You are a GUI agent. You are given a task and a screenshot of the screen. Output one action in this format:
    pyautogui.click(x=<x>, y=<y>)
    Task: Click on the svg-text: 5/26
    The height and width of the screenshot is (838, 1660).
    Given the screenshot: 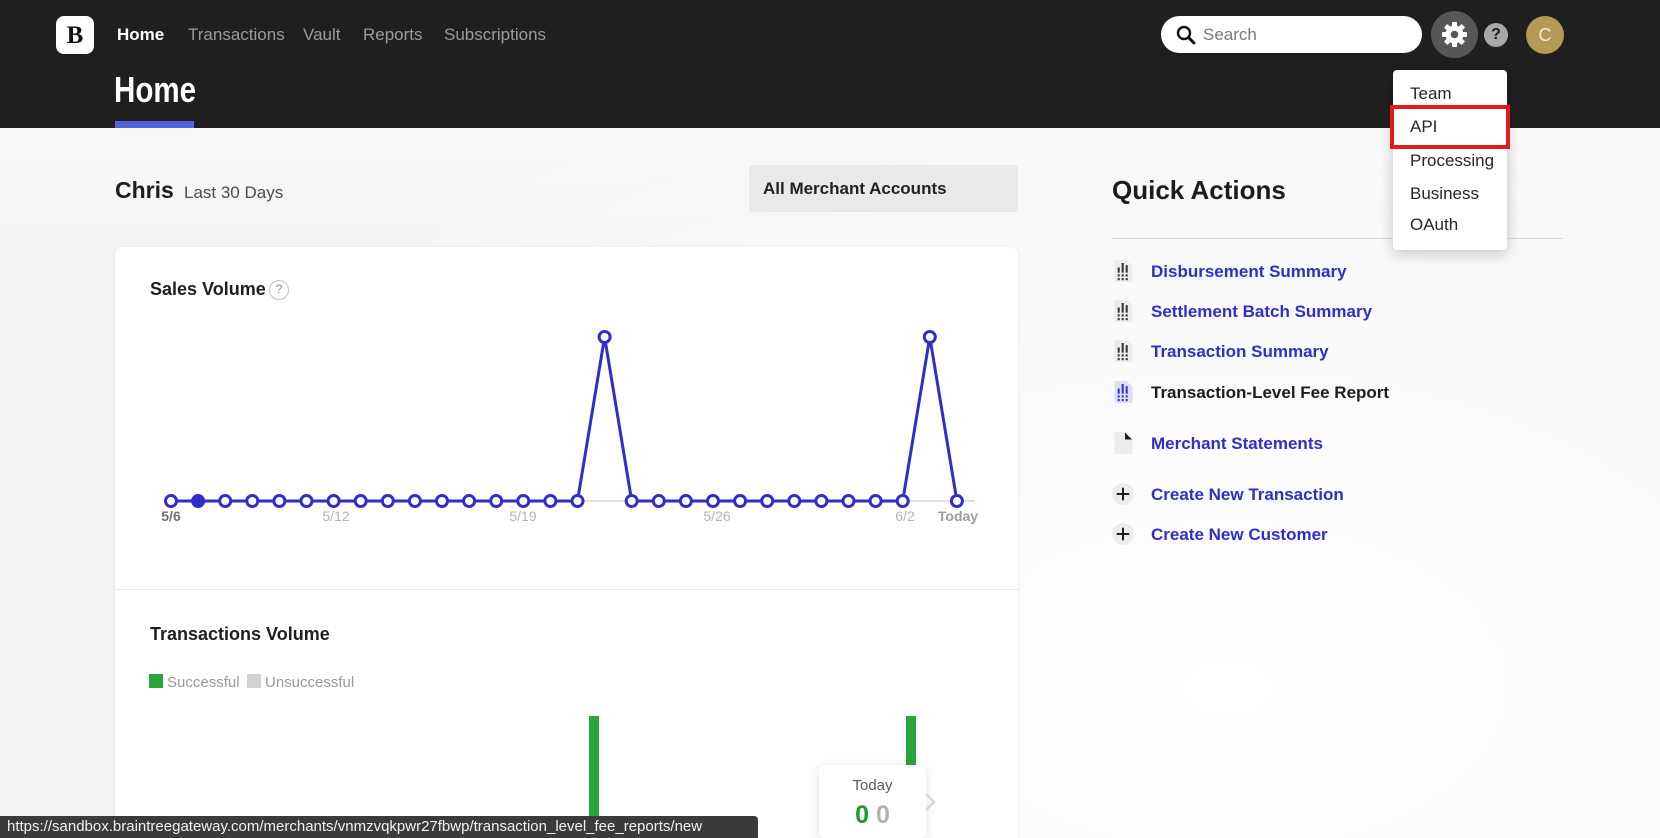 What is the action you would take?
    pyautogui.click(x=716, y=516)
    